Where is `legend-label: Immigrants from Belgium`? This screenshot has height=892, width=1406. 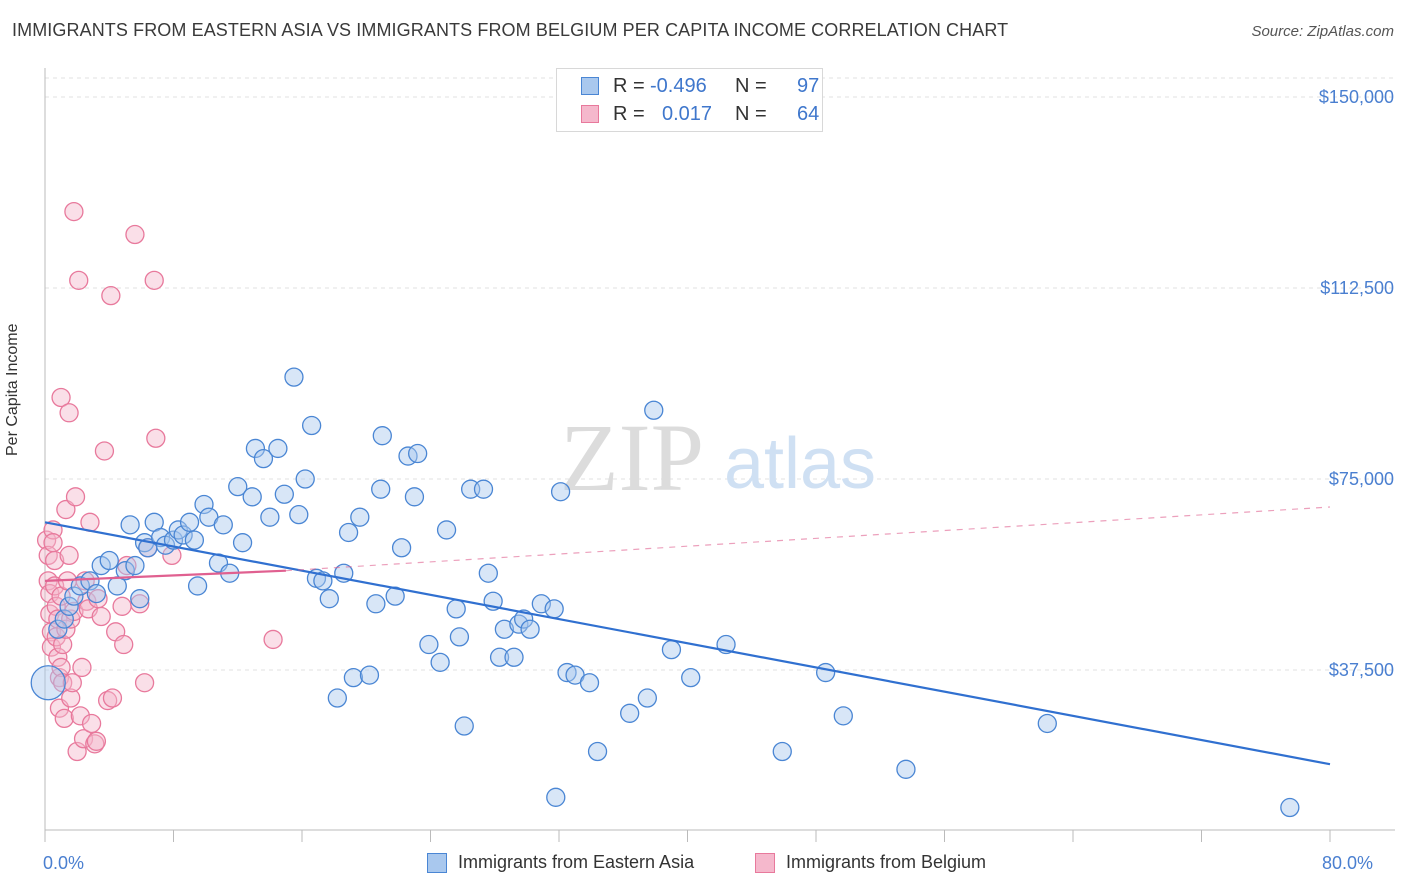 legend-label: Immigrants from Belgium is located at coordinates (886, 862).